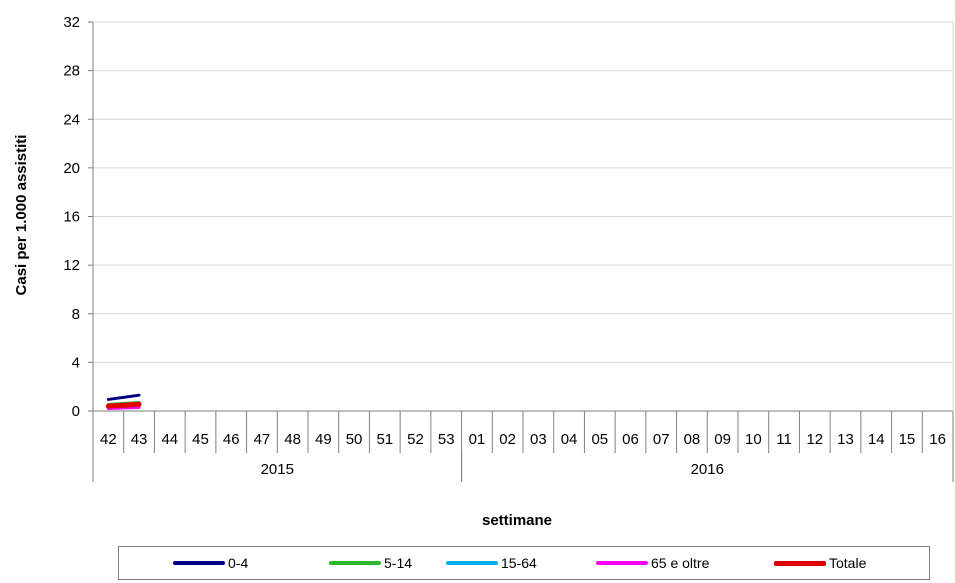 Image resolution: width=955 pixels, height=583 pixels. Describe the element at coordinates (523, 467) in the screenshot. I see `x-axis-year-groups: 2015 2016` at that location.